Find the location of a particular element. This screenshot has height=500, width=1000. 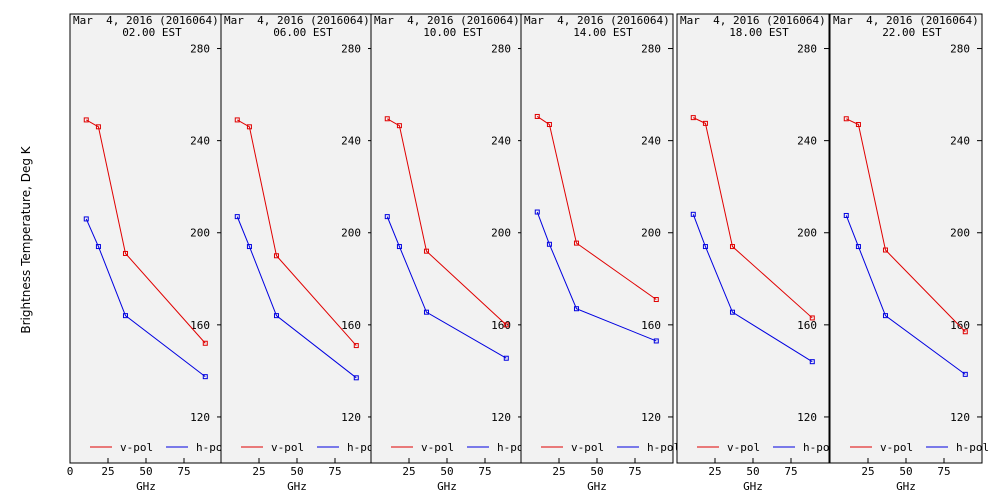

y-tick-label: 160 is located at coordinates (651, 325).